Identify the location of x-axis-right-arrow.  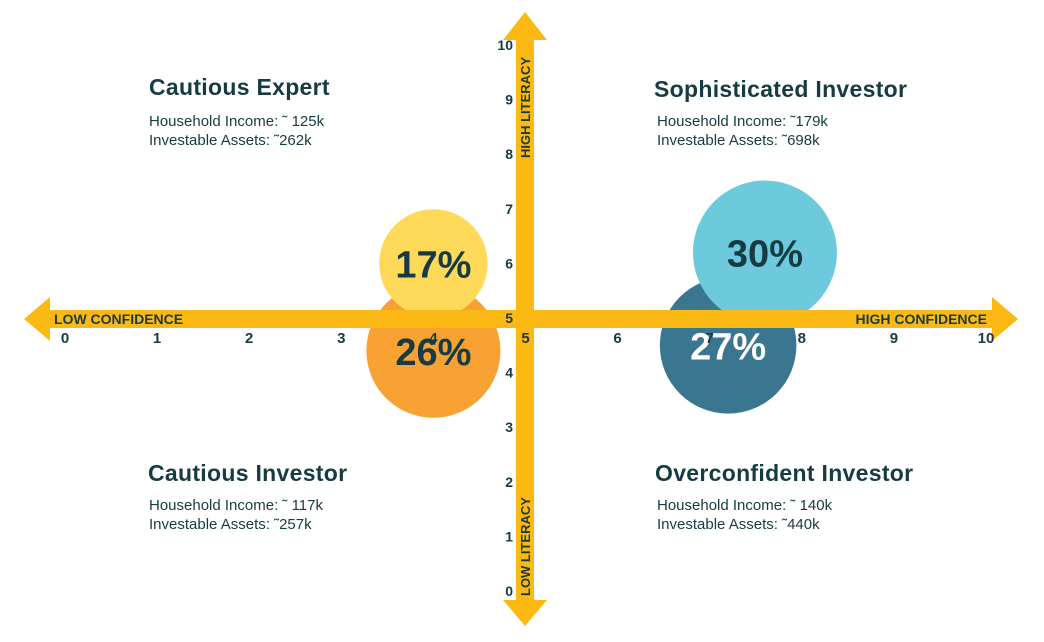
(1005, 319).